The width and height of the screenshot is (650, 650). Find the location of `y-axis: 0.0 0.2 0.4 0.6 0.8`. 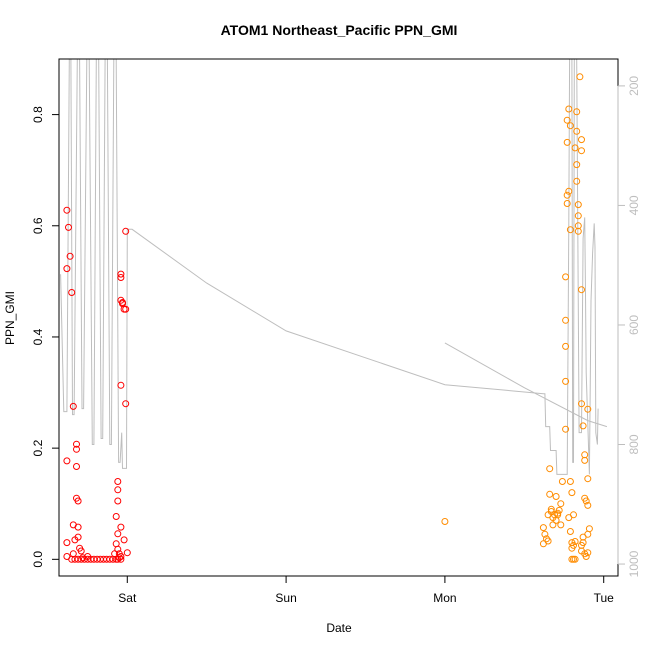

y-axis: 0.0 0.2 0.4 0.6 0.8 is located at coordinates (45, 337).